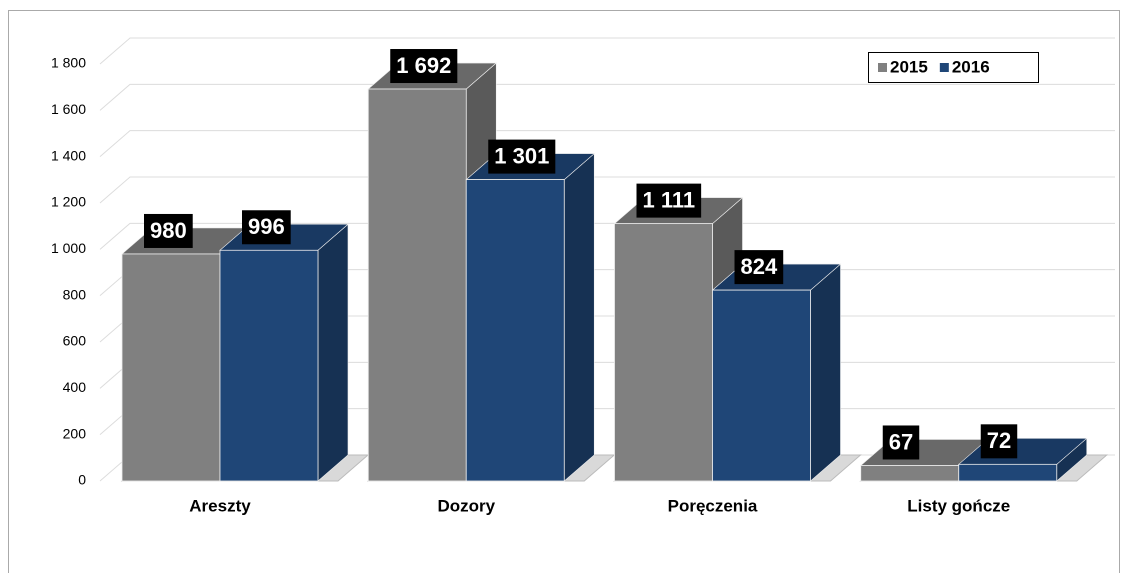 Image resolution: width=1127 pixels, height=573 pixels. What do you see at coordinates (68, 155) in the screenshot?
I see `y-tick-label: 1 400` at bounding box center [68, 155].